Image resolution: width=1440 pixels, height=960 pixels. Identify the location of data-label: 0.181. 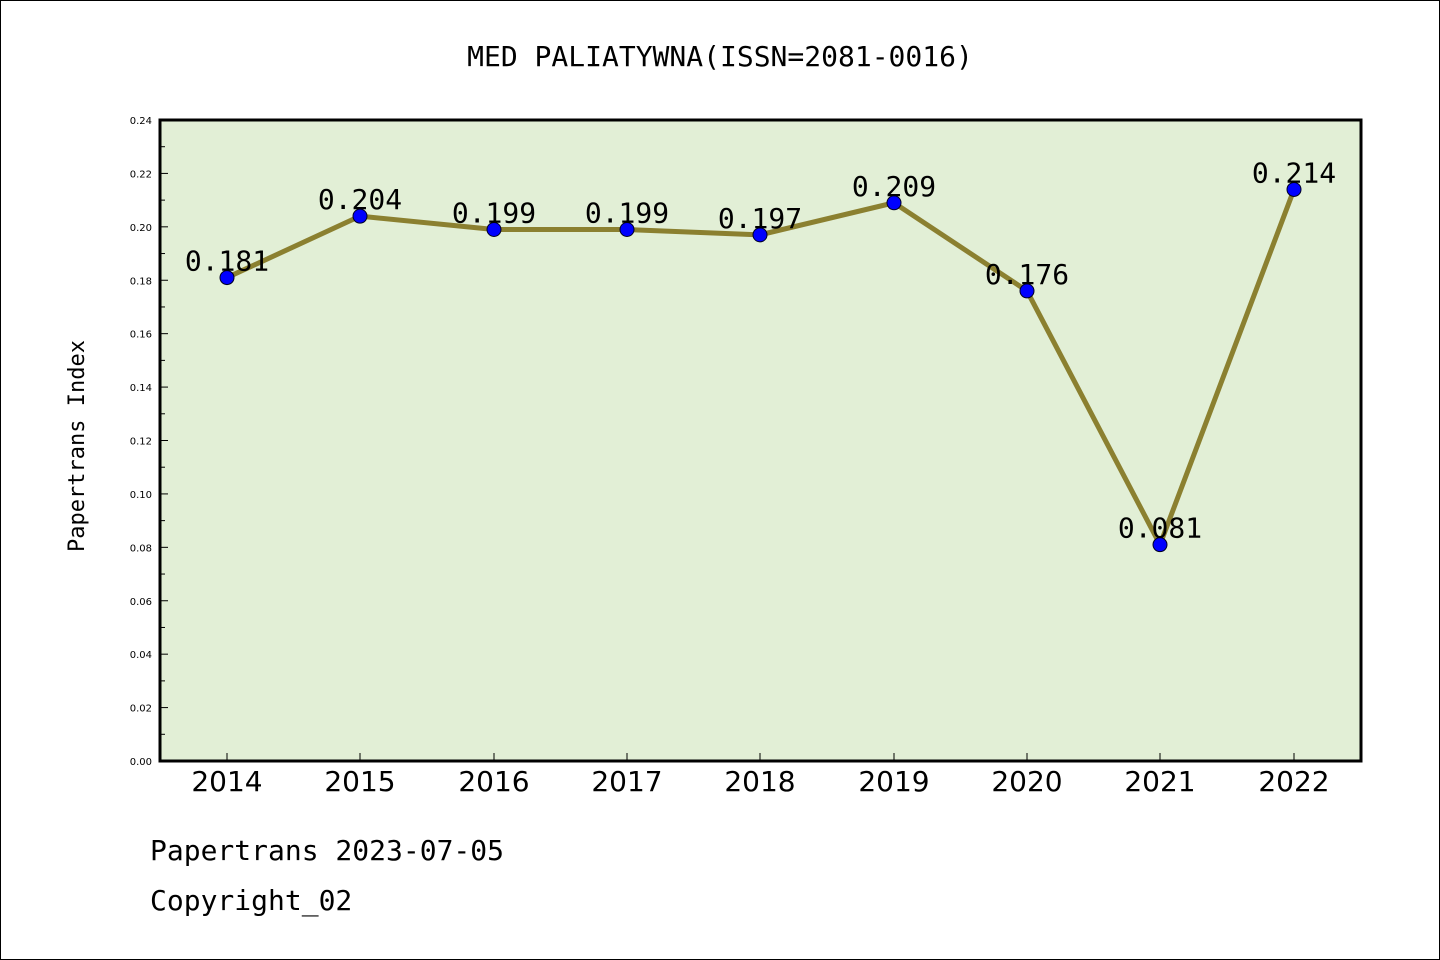
(227, 261).